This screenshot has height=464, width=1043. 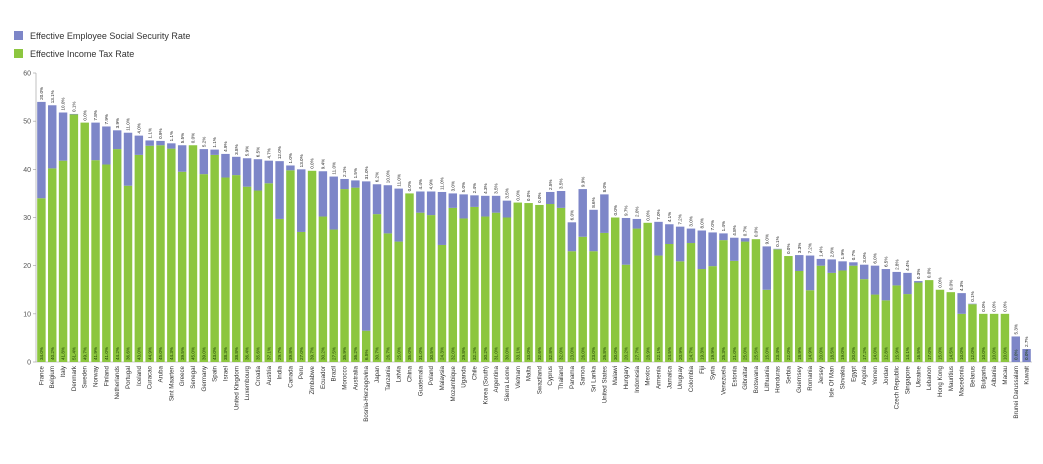 What do you see at coordinates (680, 219) in the screenshot?
I see `value-label-social-security: 7.2%` at bounding box center [680, 219].